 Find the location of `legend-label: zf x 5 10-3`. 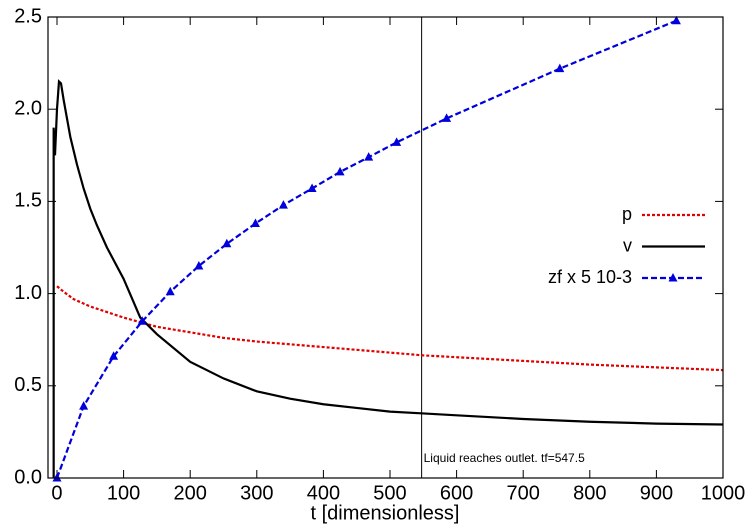

legend-label: zf x 5 10-3 is located at coordinates (590, 277).